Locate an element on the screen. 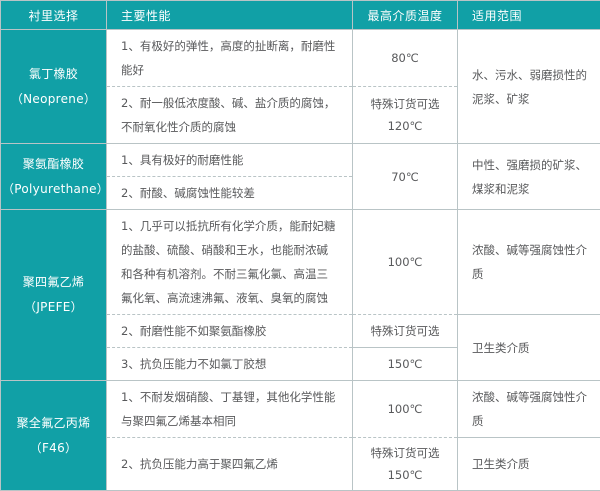 The height and width of the screenshot is (491, 600). max-temp-value: 120℃ is located at coordinates (405, 126).